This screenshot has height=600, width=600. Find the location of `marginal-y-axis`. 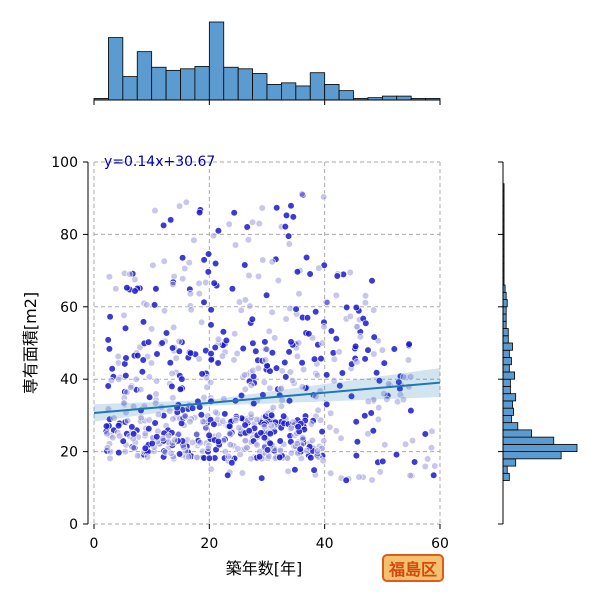

marginal-y-axis is located at coordinates (501, 343).